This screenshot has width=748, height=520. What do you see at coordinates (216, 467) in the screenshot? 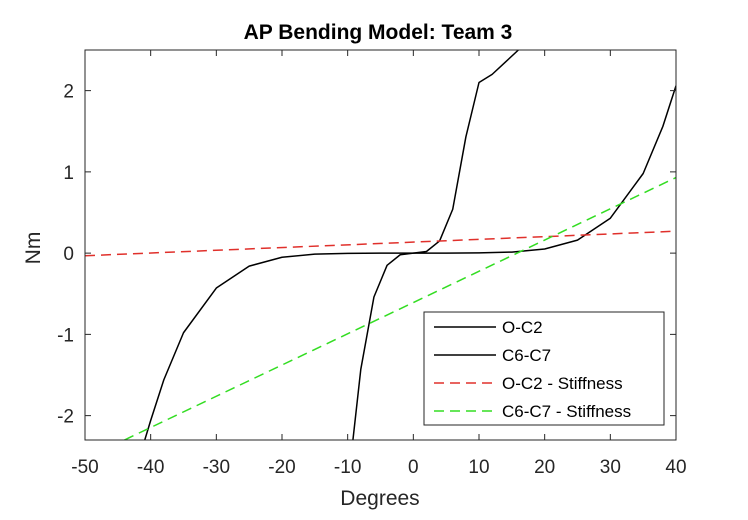
I see `x-tick-label: -30` at bounding box center [216, 467].